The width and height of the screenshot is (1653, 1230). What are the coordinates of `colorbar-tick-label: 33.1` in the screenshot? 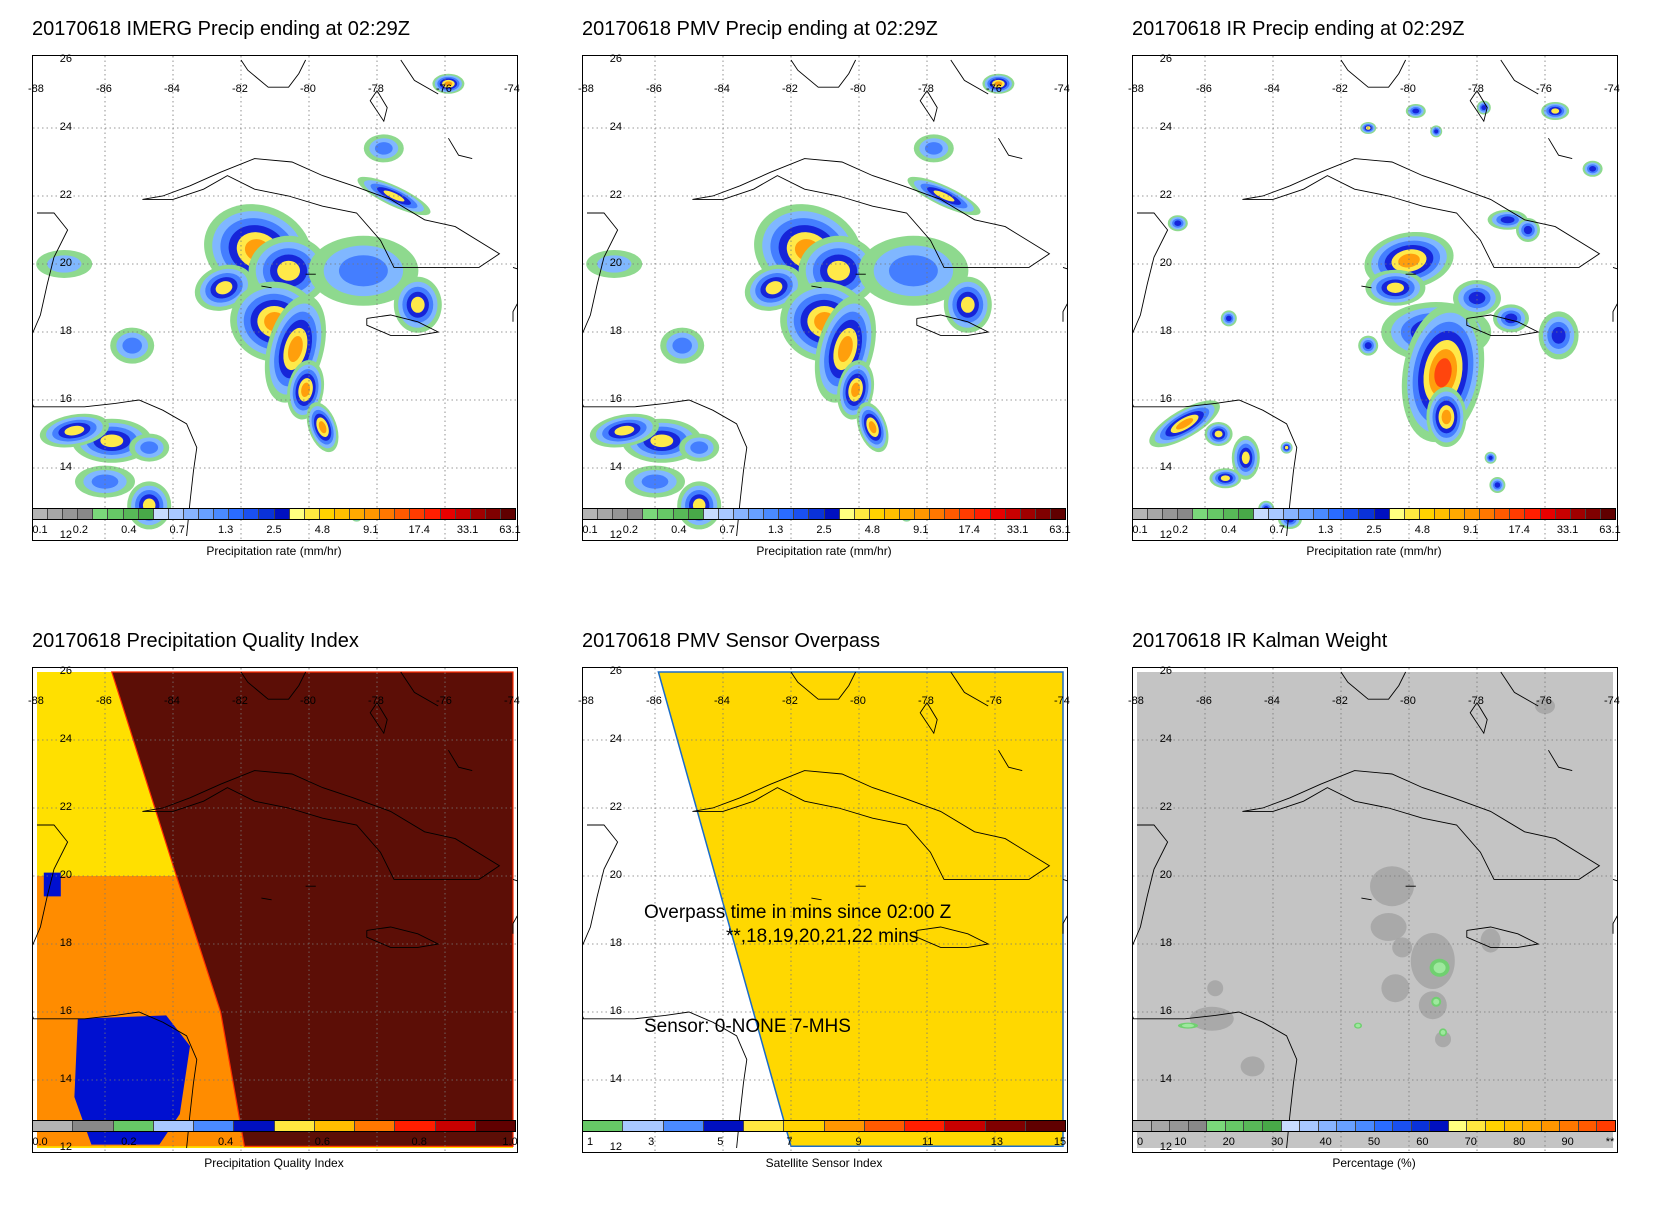 It's located at (1017, 530).